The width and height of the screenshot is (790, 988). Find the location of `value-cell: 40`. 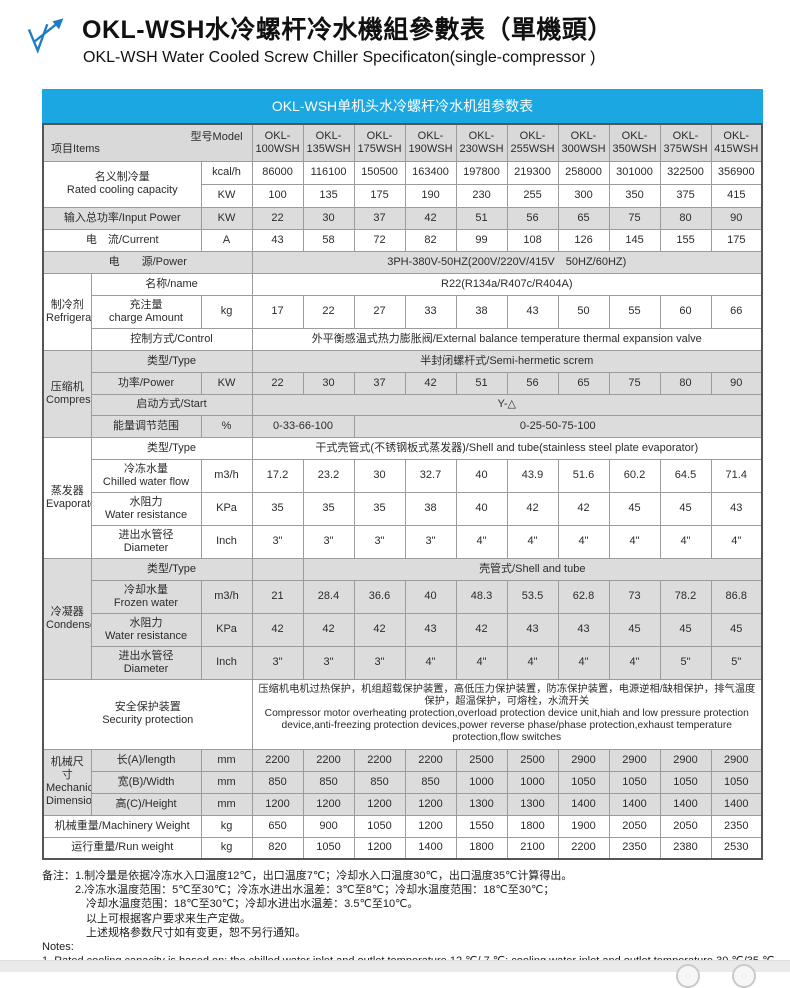

value-cell: 40 is located at coordinates (430, 596).